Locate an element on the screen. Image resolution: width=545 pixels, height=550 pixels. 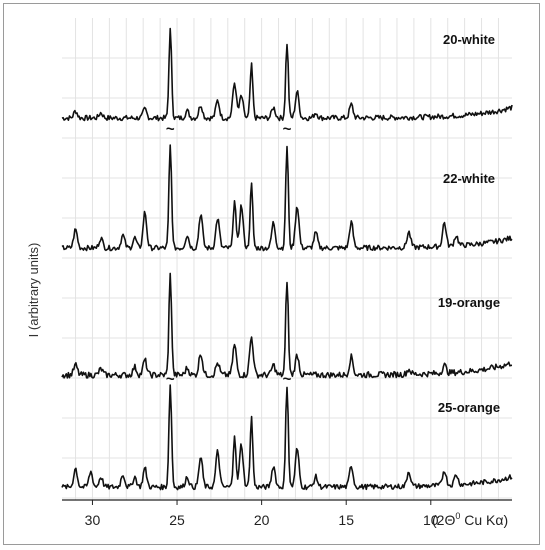
x-tick-label: 15 is located at coordinates (346, 520).